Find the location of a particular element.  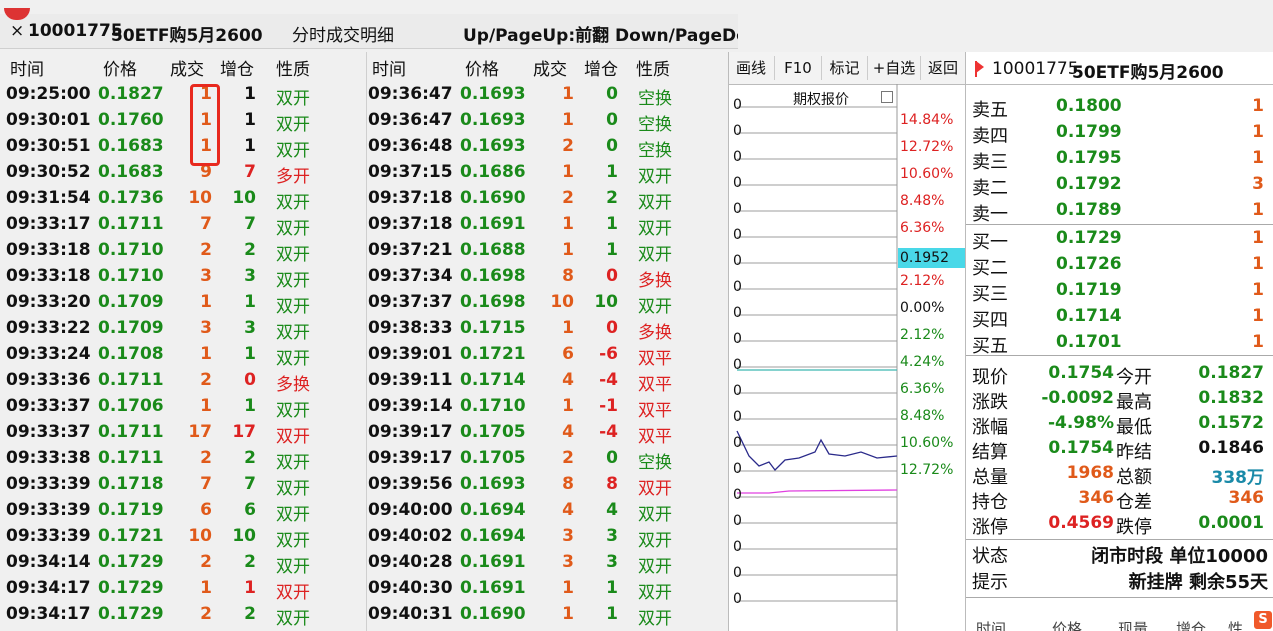

tick-oi-change: 0 is located at coordinates (612, 458).